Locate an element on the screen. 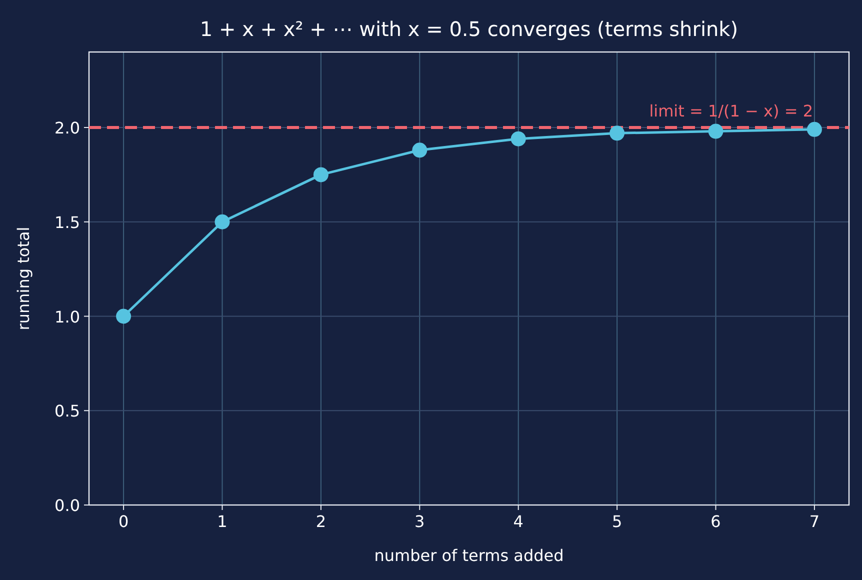 The width and height of the screenshot is (862, 580). y-tick-label: 0.0 is located at coordinates (67, 505).